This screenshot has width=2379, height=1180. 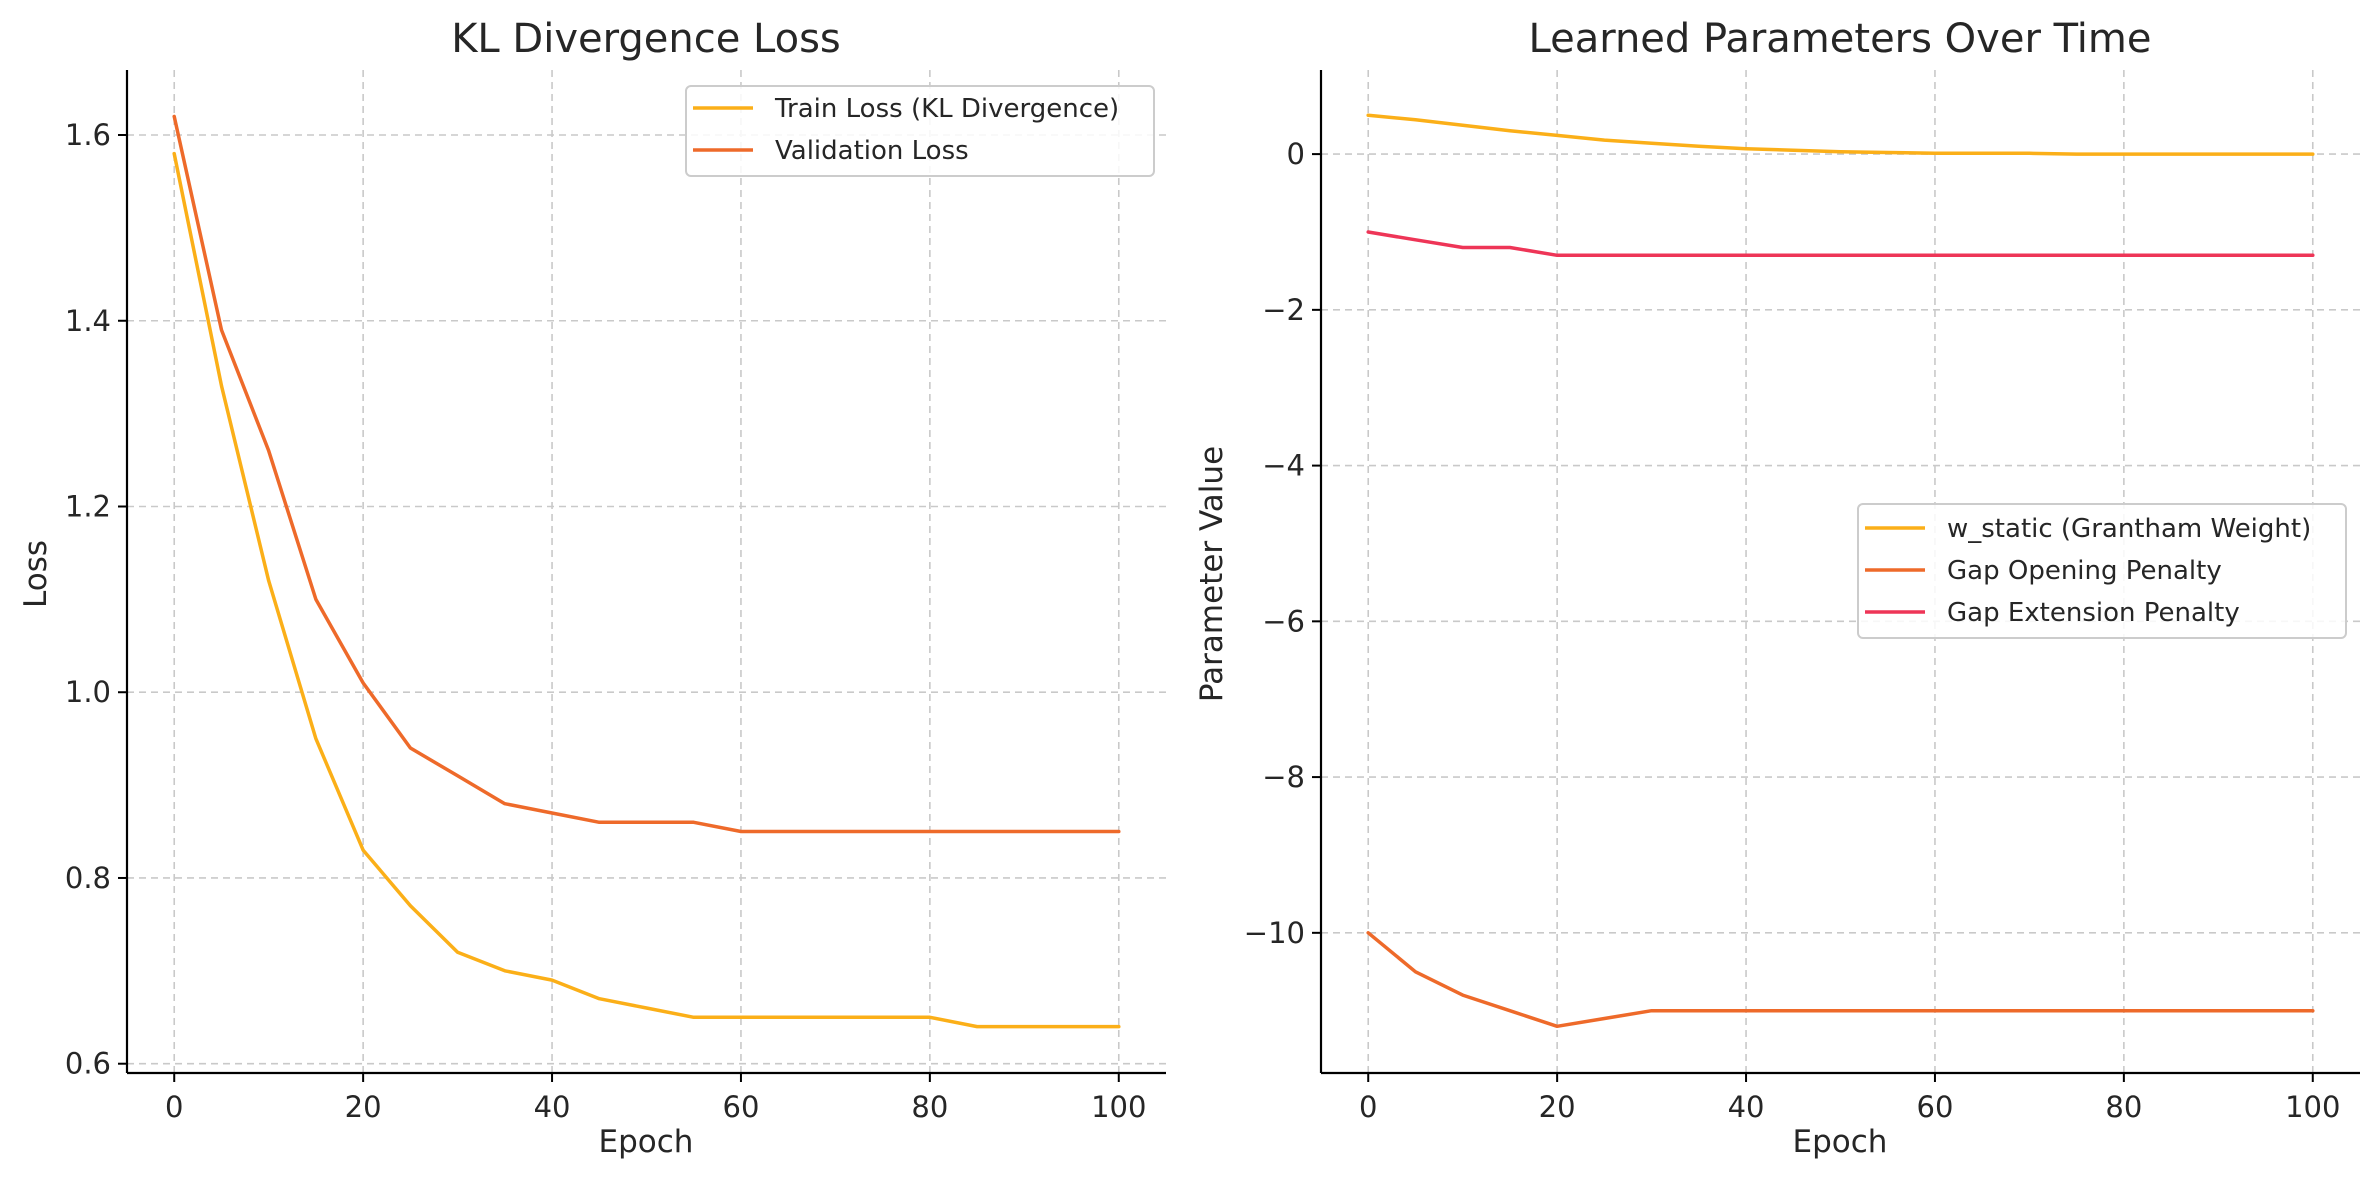 I want to click on legend-label: Gap Opening Penalty, so click(x=2084, y=571).